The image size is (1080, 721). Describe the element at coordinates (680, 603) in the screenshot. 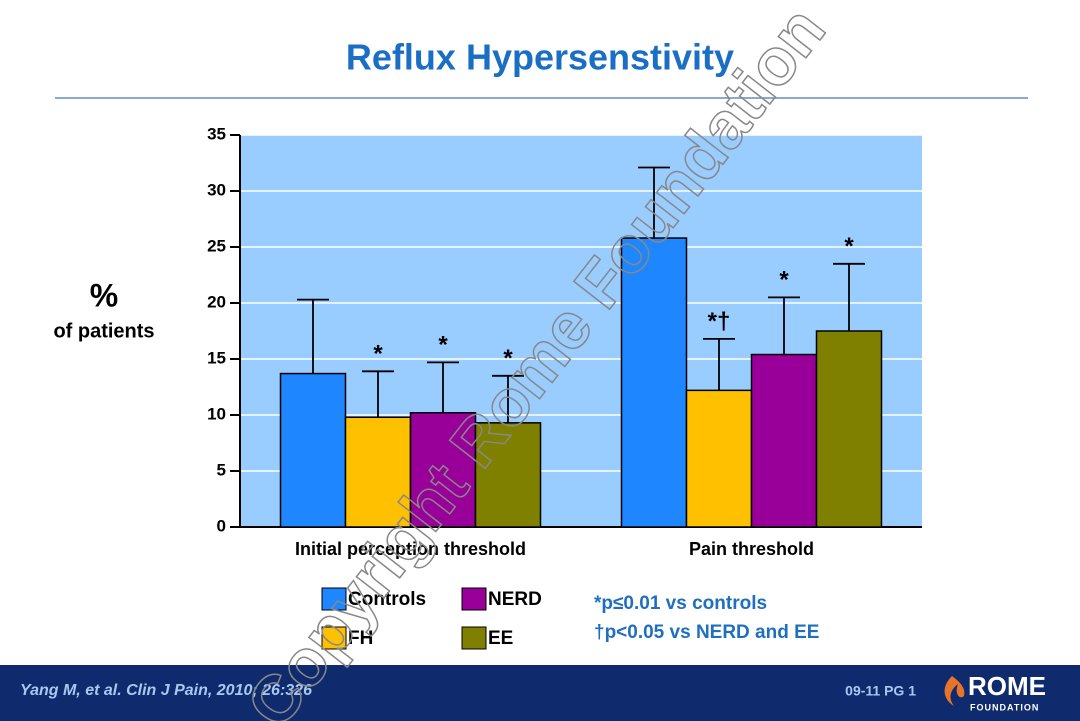

I see `footnote: *p≤0.01 vs controls` at that location.